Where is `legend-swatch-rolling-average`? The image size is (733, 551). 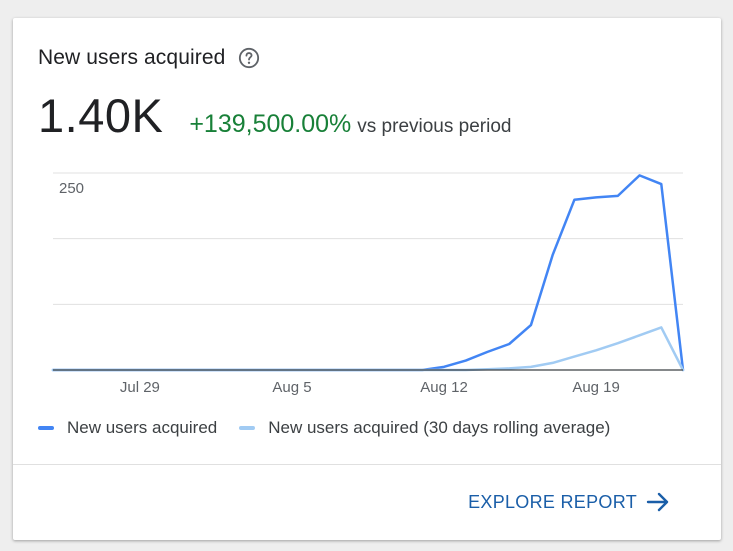
legend-swatch-rolling-average is located at coordinates (247, 428).